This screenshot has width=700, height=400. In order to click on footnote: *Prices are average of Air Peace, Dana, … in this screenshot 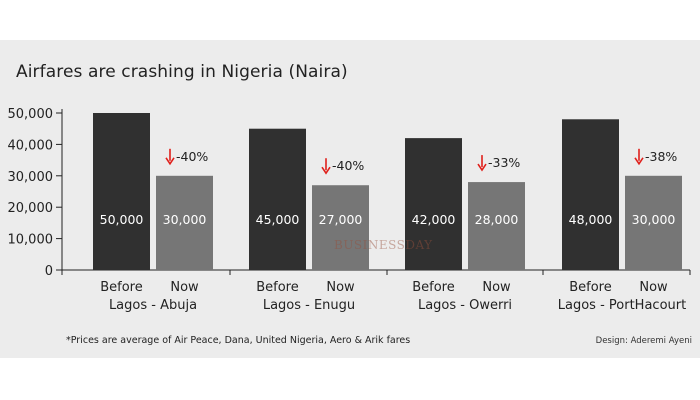, I will do `click(238, 340)`.